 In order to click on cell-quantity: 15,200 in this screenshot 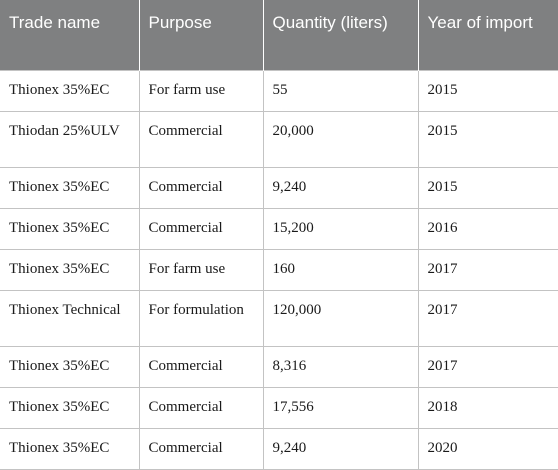, I will do `click(340, 228)`.